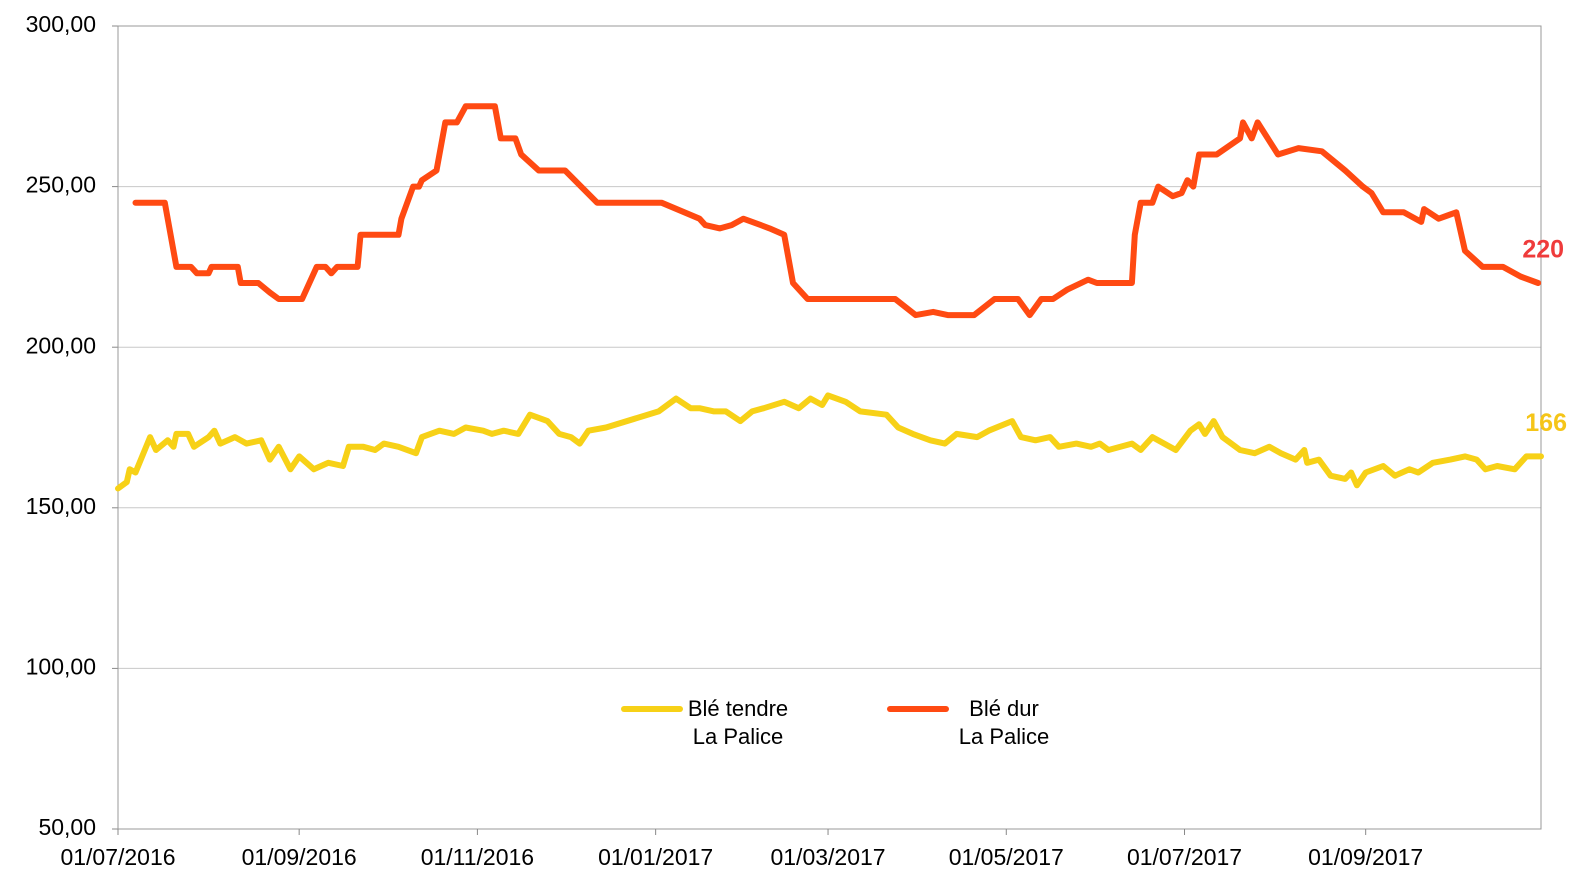 This screenshot has width=1575, height=877. I want to click on y-tick-label: 150,00, so click(61, 506).